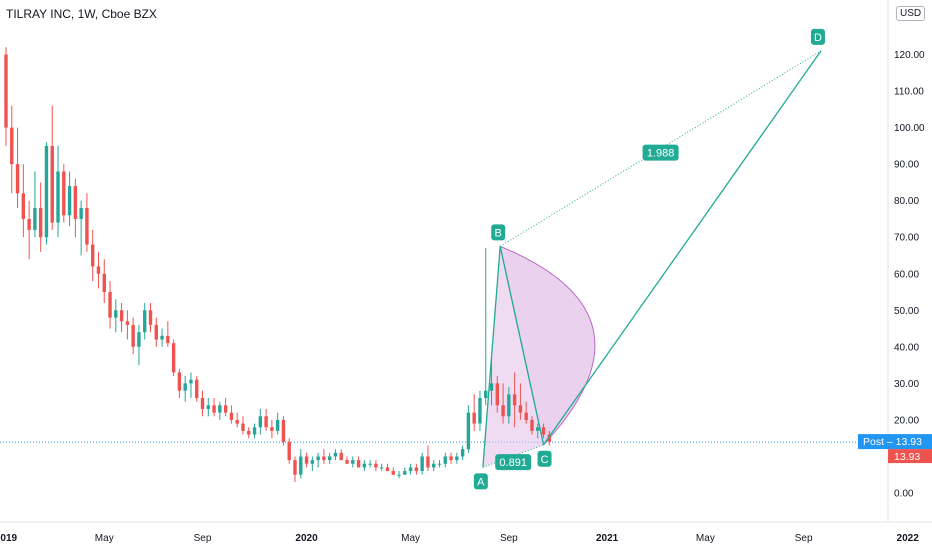 The image size is (932, 550). I want to click on x-tick-label: 2020, so click(306, 538).